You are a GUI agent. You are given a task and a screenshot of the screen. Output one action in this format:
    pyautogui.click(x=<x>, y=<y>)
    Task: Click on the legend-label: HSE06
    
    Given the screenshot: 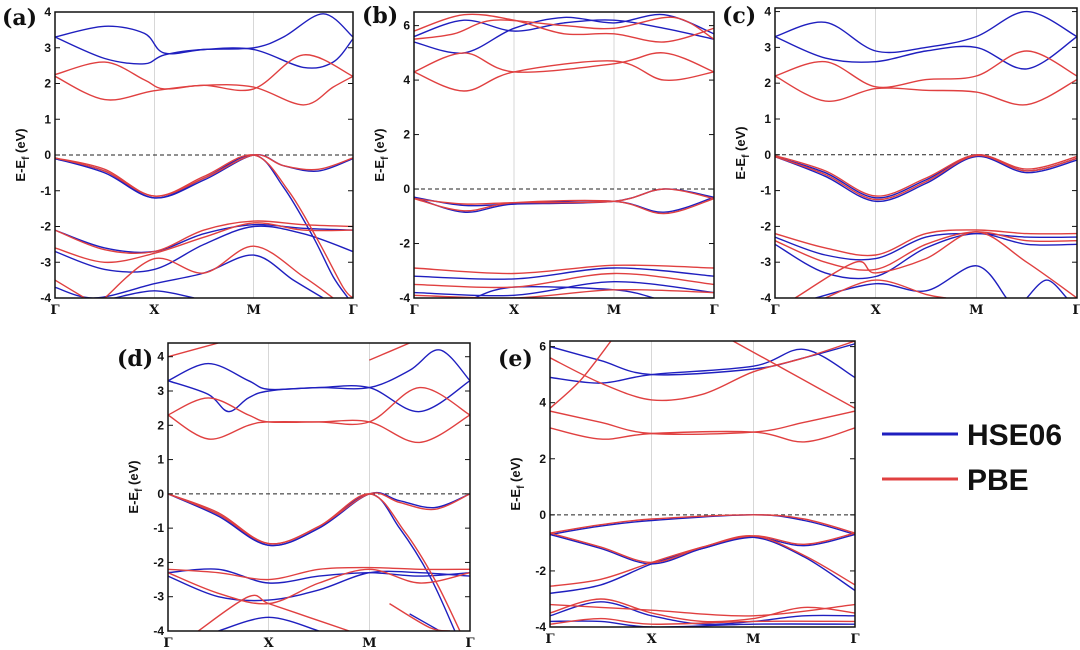 What is the action you would take?
    pyautogui.click(x=1014, y=435)
    